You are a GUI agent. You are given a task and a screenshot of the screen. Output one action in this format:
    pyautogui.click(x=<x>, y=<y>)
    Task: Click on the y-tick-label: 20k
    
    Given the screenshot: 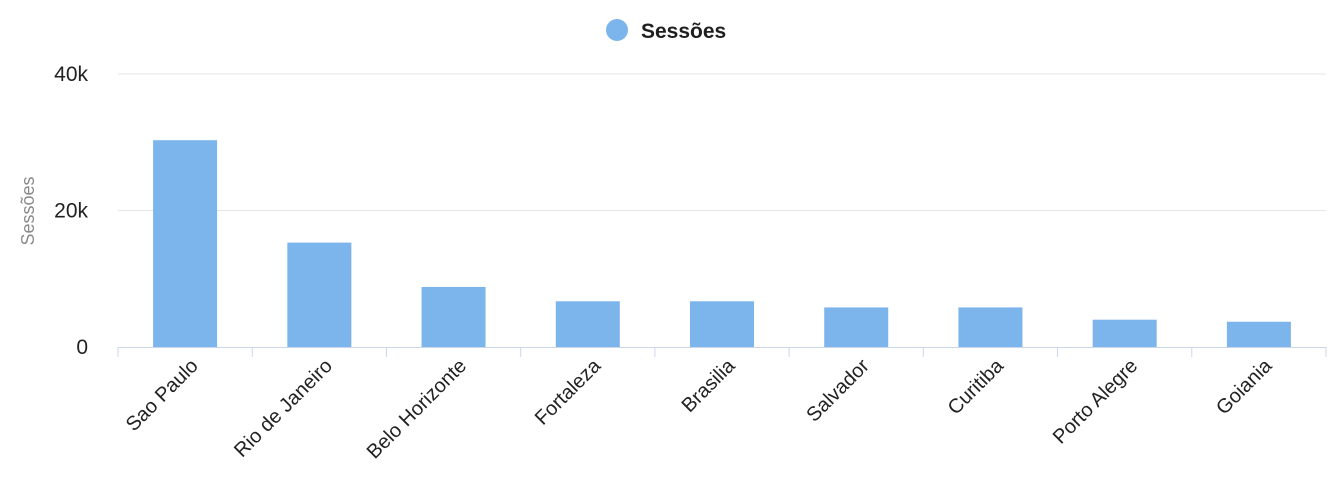 What is the action you would take?
    pyautogui.click(x=71, y=211)
    